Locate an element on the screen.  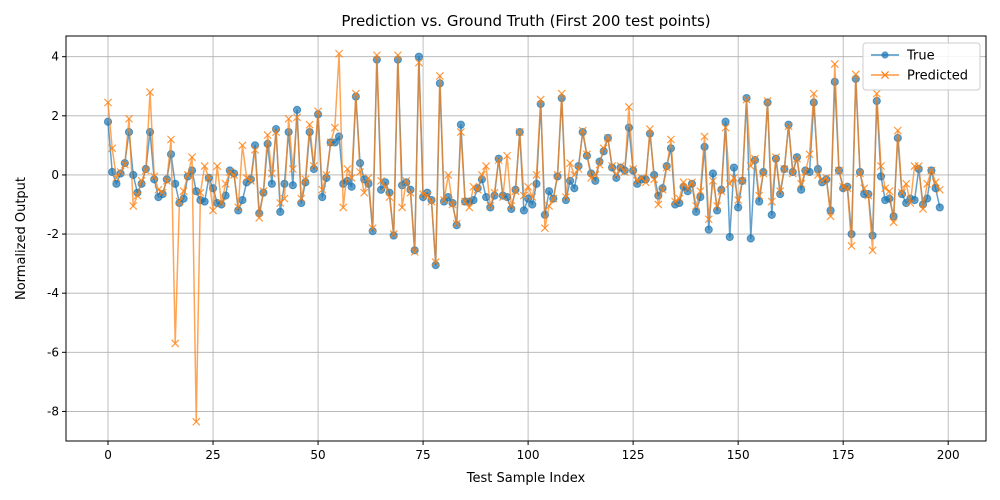
y-tick-label: 2 is located at coordinates (55, 116).